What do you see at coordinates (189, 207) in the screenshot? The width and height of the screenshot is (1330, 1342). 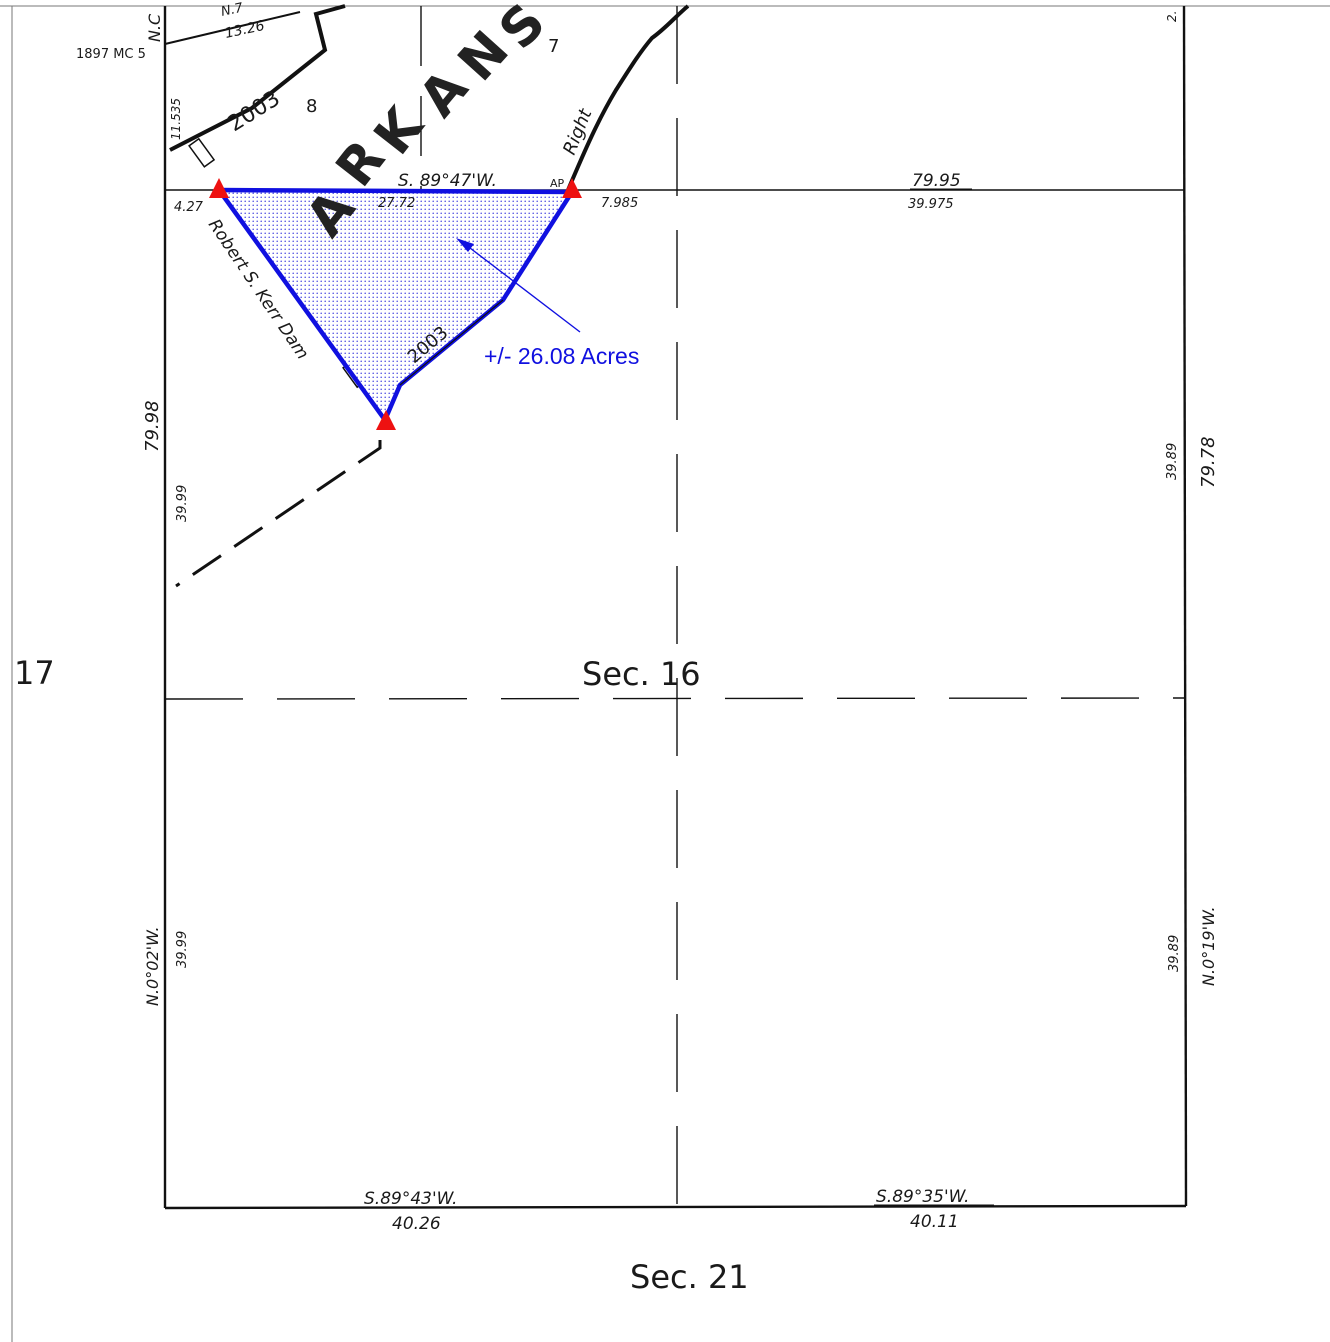 I see `distance-4-27: 4.27` at bounding box center [189, 207].